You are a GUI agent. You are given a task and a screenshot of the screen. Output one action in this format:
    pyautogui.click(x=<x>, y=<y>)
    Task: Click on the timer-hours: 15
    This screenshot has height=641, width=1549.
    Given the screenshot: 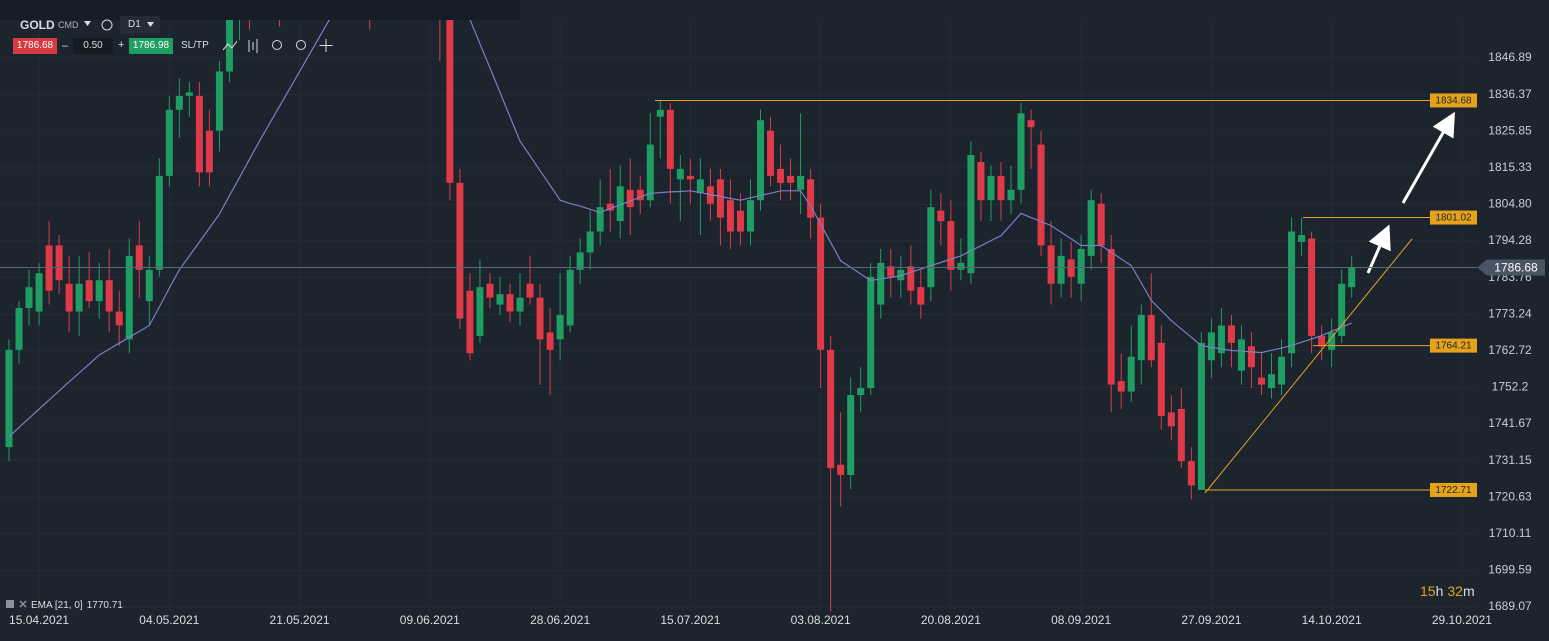 What is the action you would take?
    pyautogui.click(x=1428, y=591)
    